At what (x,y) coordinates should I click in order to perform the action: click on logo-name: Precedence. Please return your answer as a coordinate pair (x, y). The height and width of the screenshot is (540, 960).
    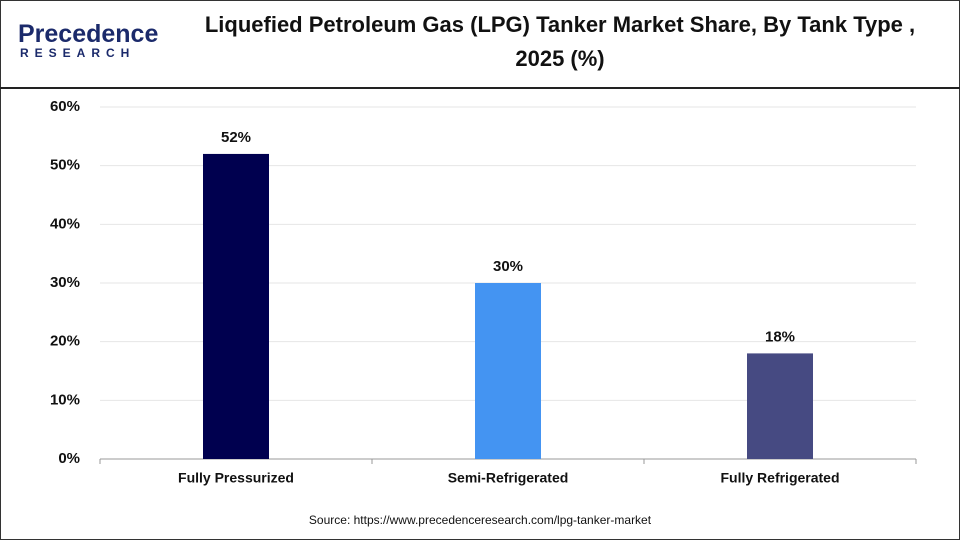
    Looking at the image, I should click on (88, 34).